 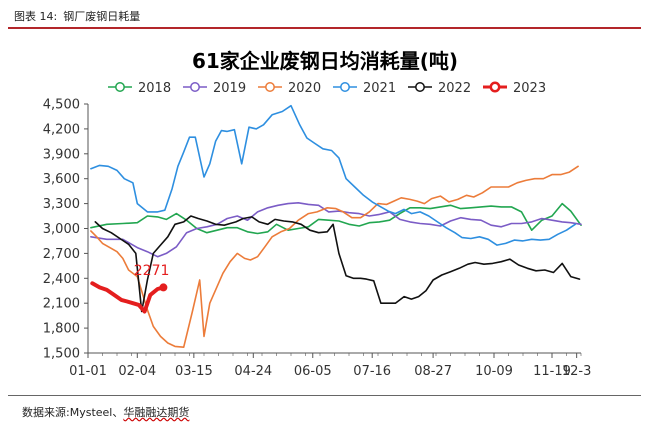 What do you see at coordinates (552, 371) in the screenshot?
I see `x-tick-label: 11-19` at bounding box center [552, 371].